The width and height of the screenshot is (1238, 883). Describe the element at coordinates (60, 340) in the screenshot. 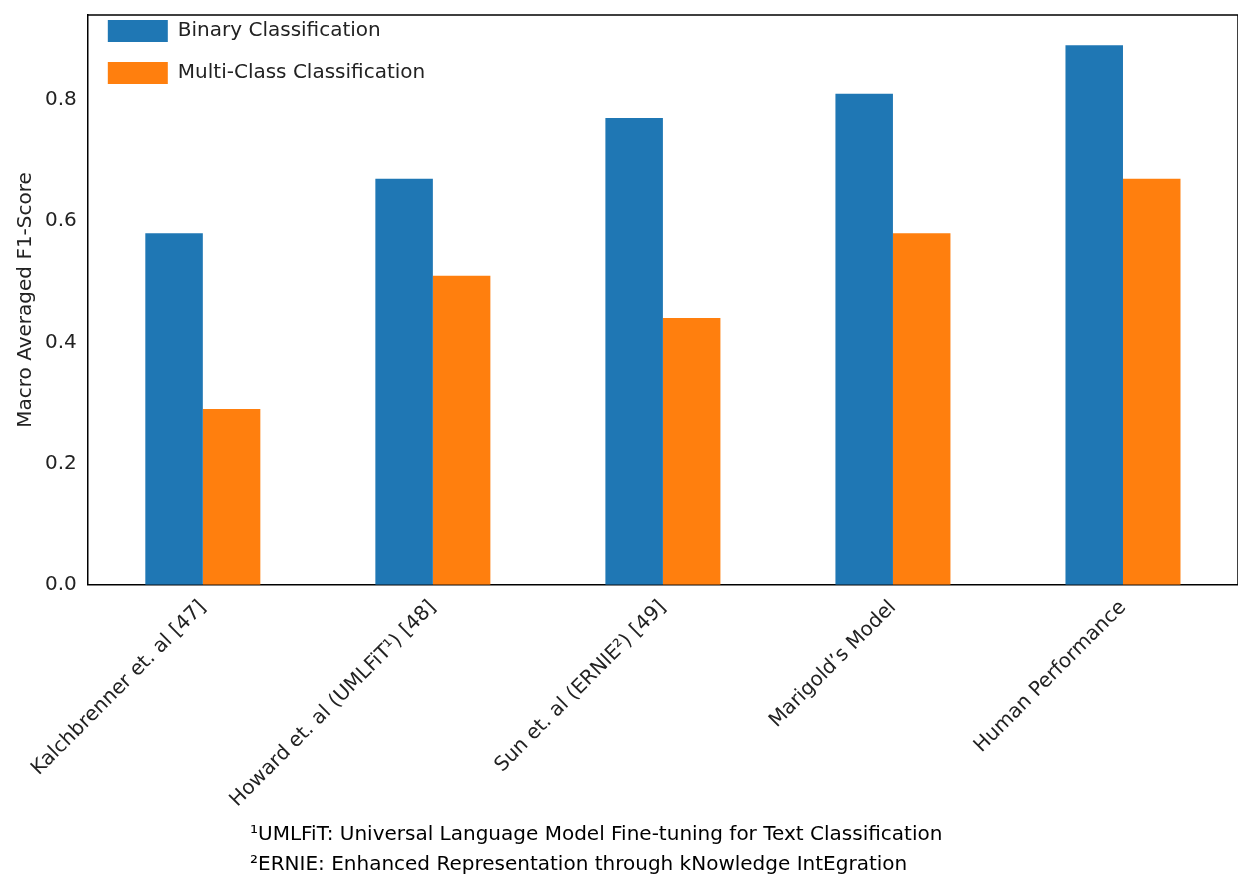

I see `y-tick-label: 0.4` at that location.